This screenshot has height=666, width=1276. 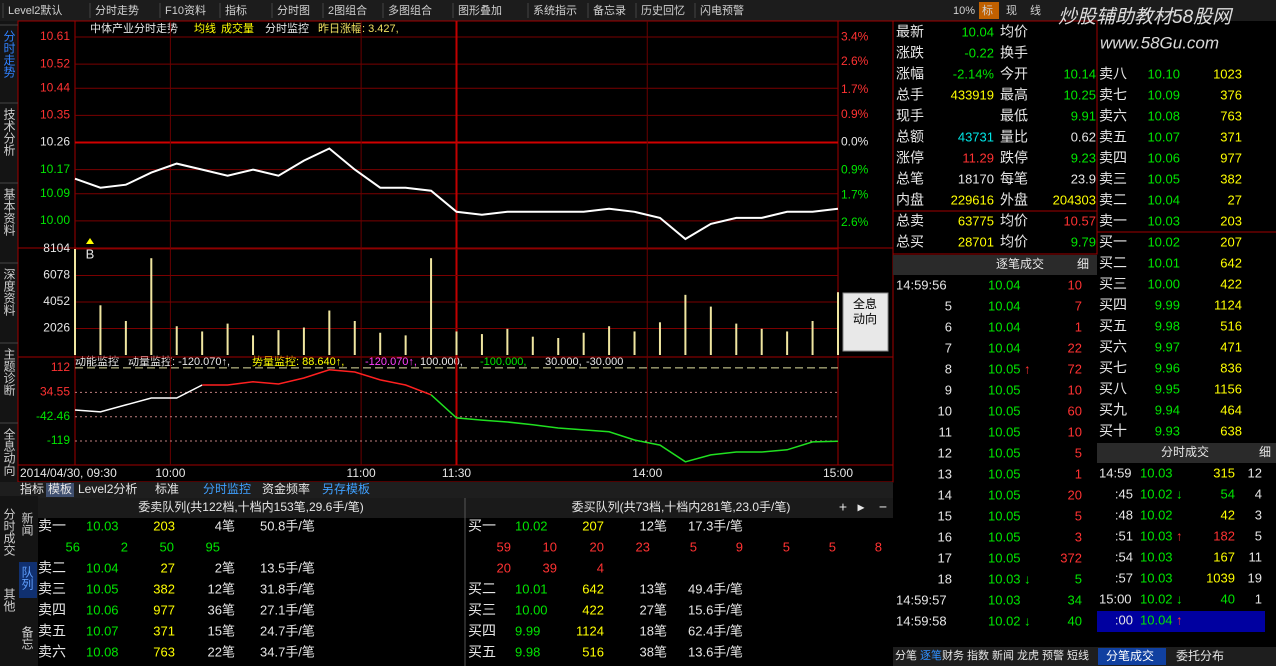 I want to click on side-button, so click(x=865, y=322).